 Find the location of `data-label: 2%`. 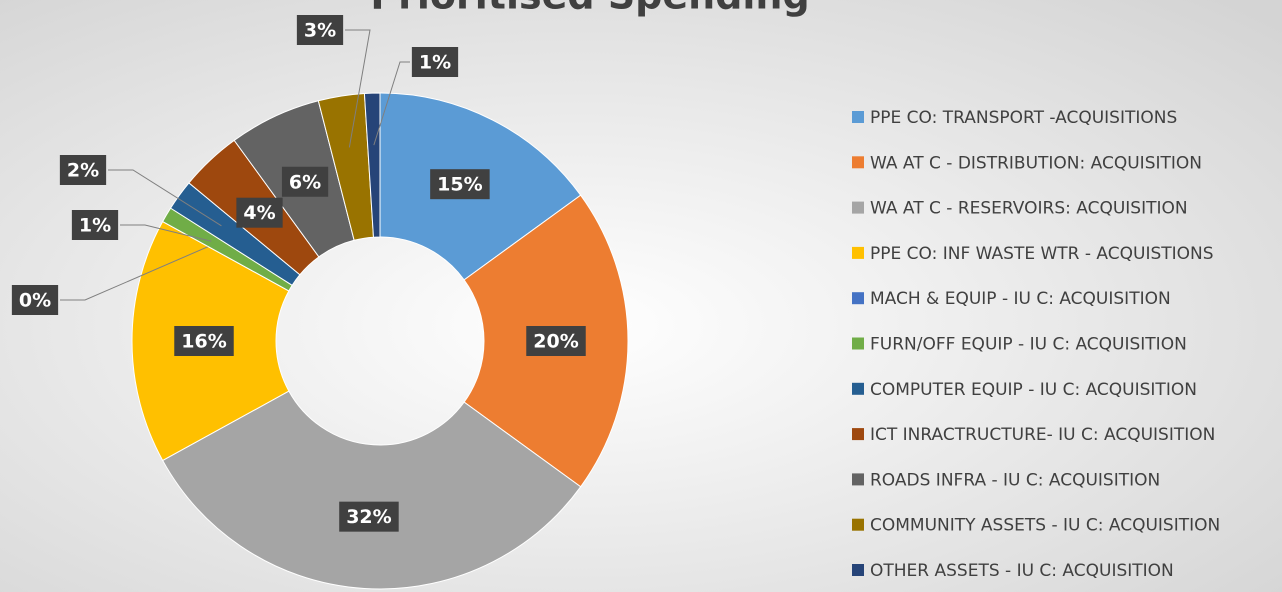

data-label: 2% is located at coordinates (83, 170).